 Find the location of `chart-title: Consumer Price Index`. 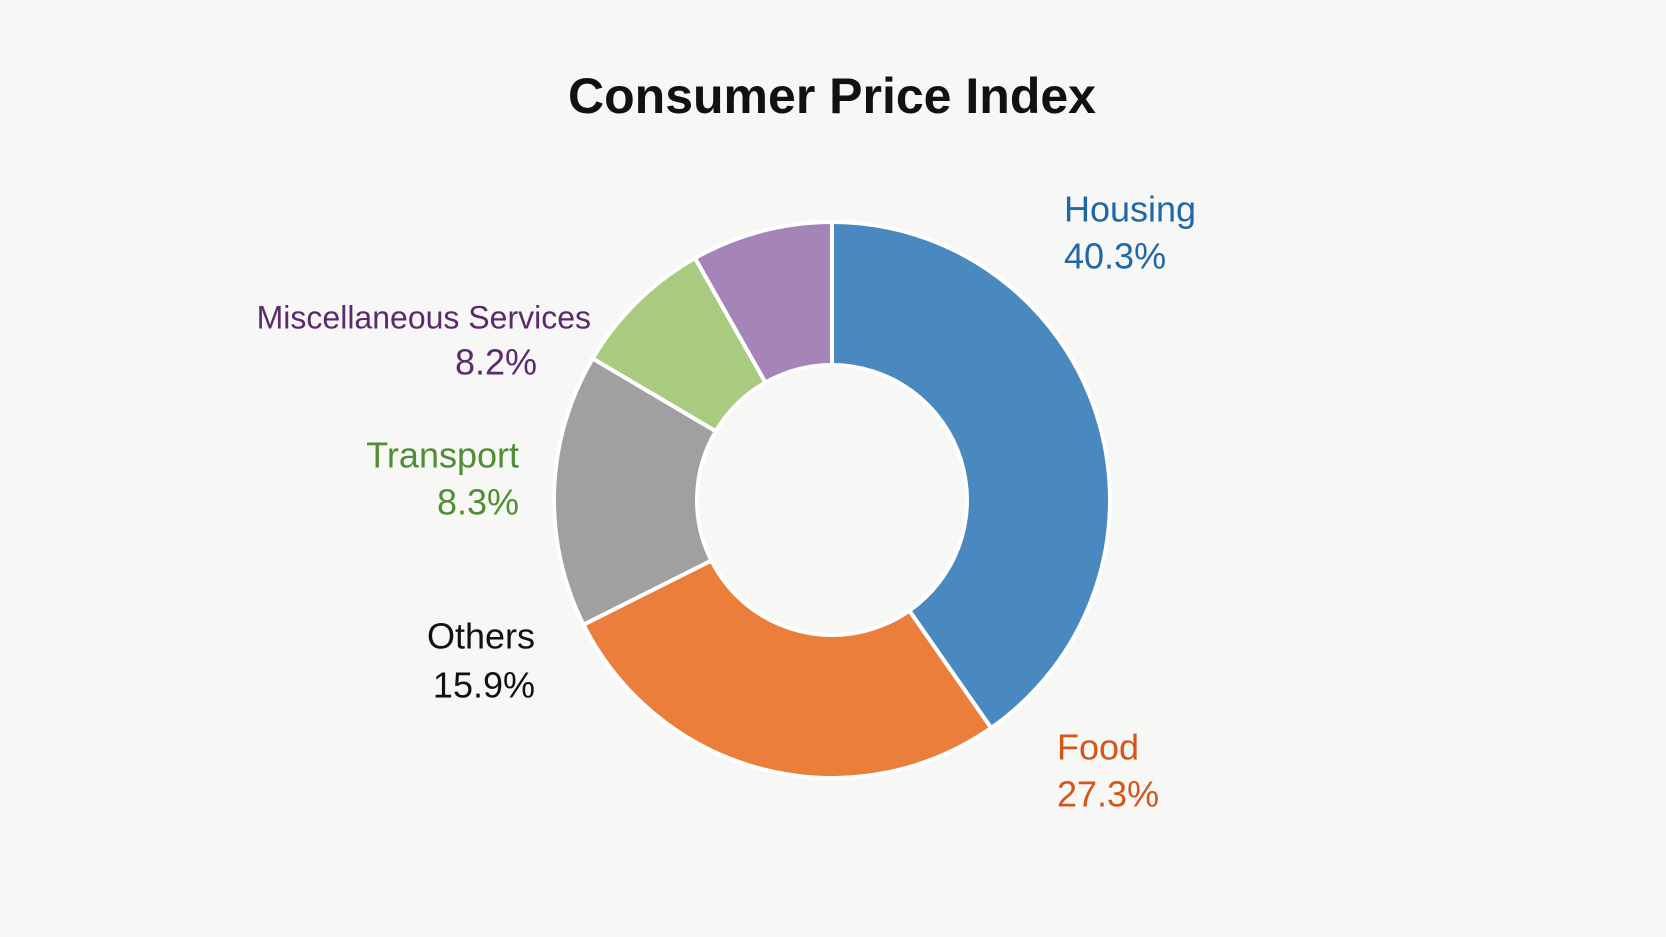

chart-title: Consumer Price Index is located at coordinates (832, 96).